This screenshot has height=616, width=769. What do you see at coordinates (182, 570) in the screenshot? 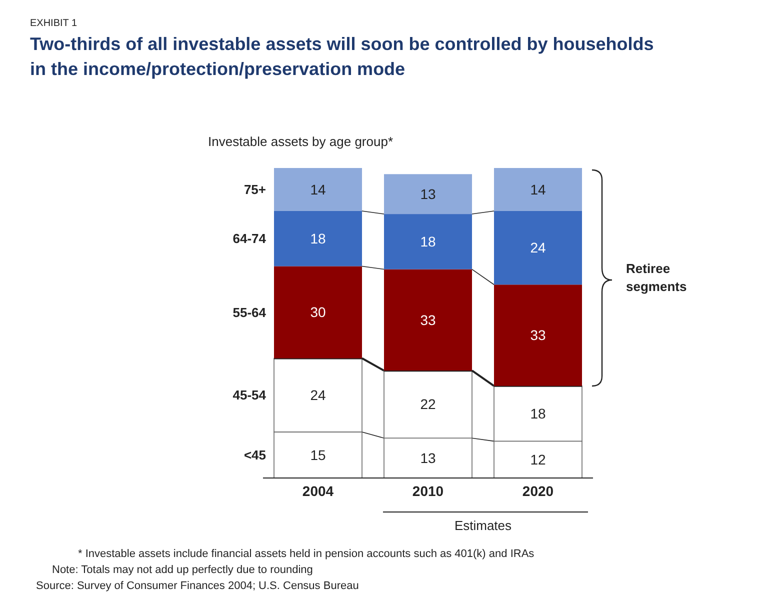
I see `text: Note: Totals may not add up perfectly due to rounding` at bounding box center [182, 570].